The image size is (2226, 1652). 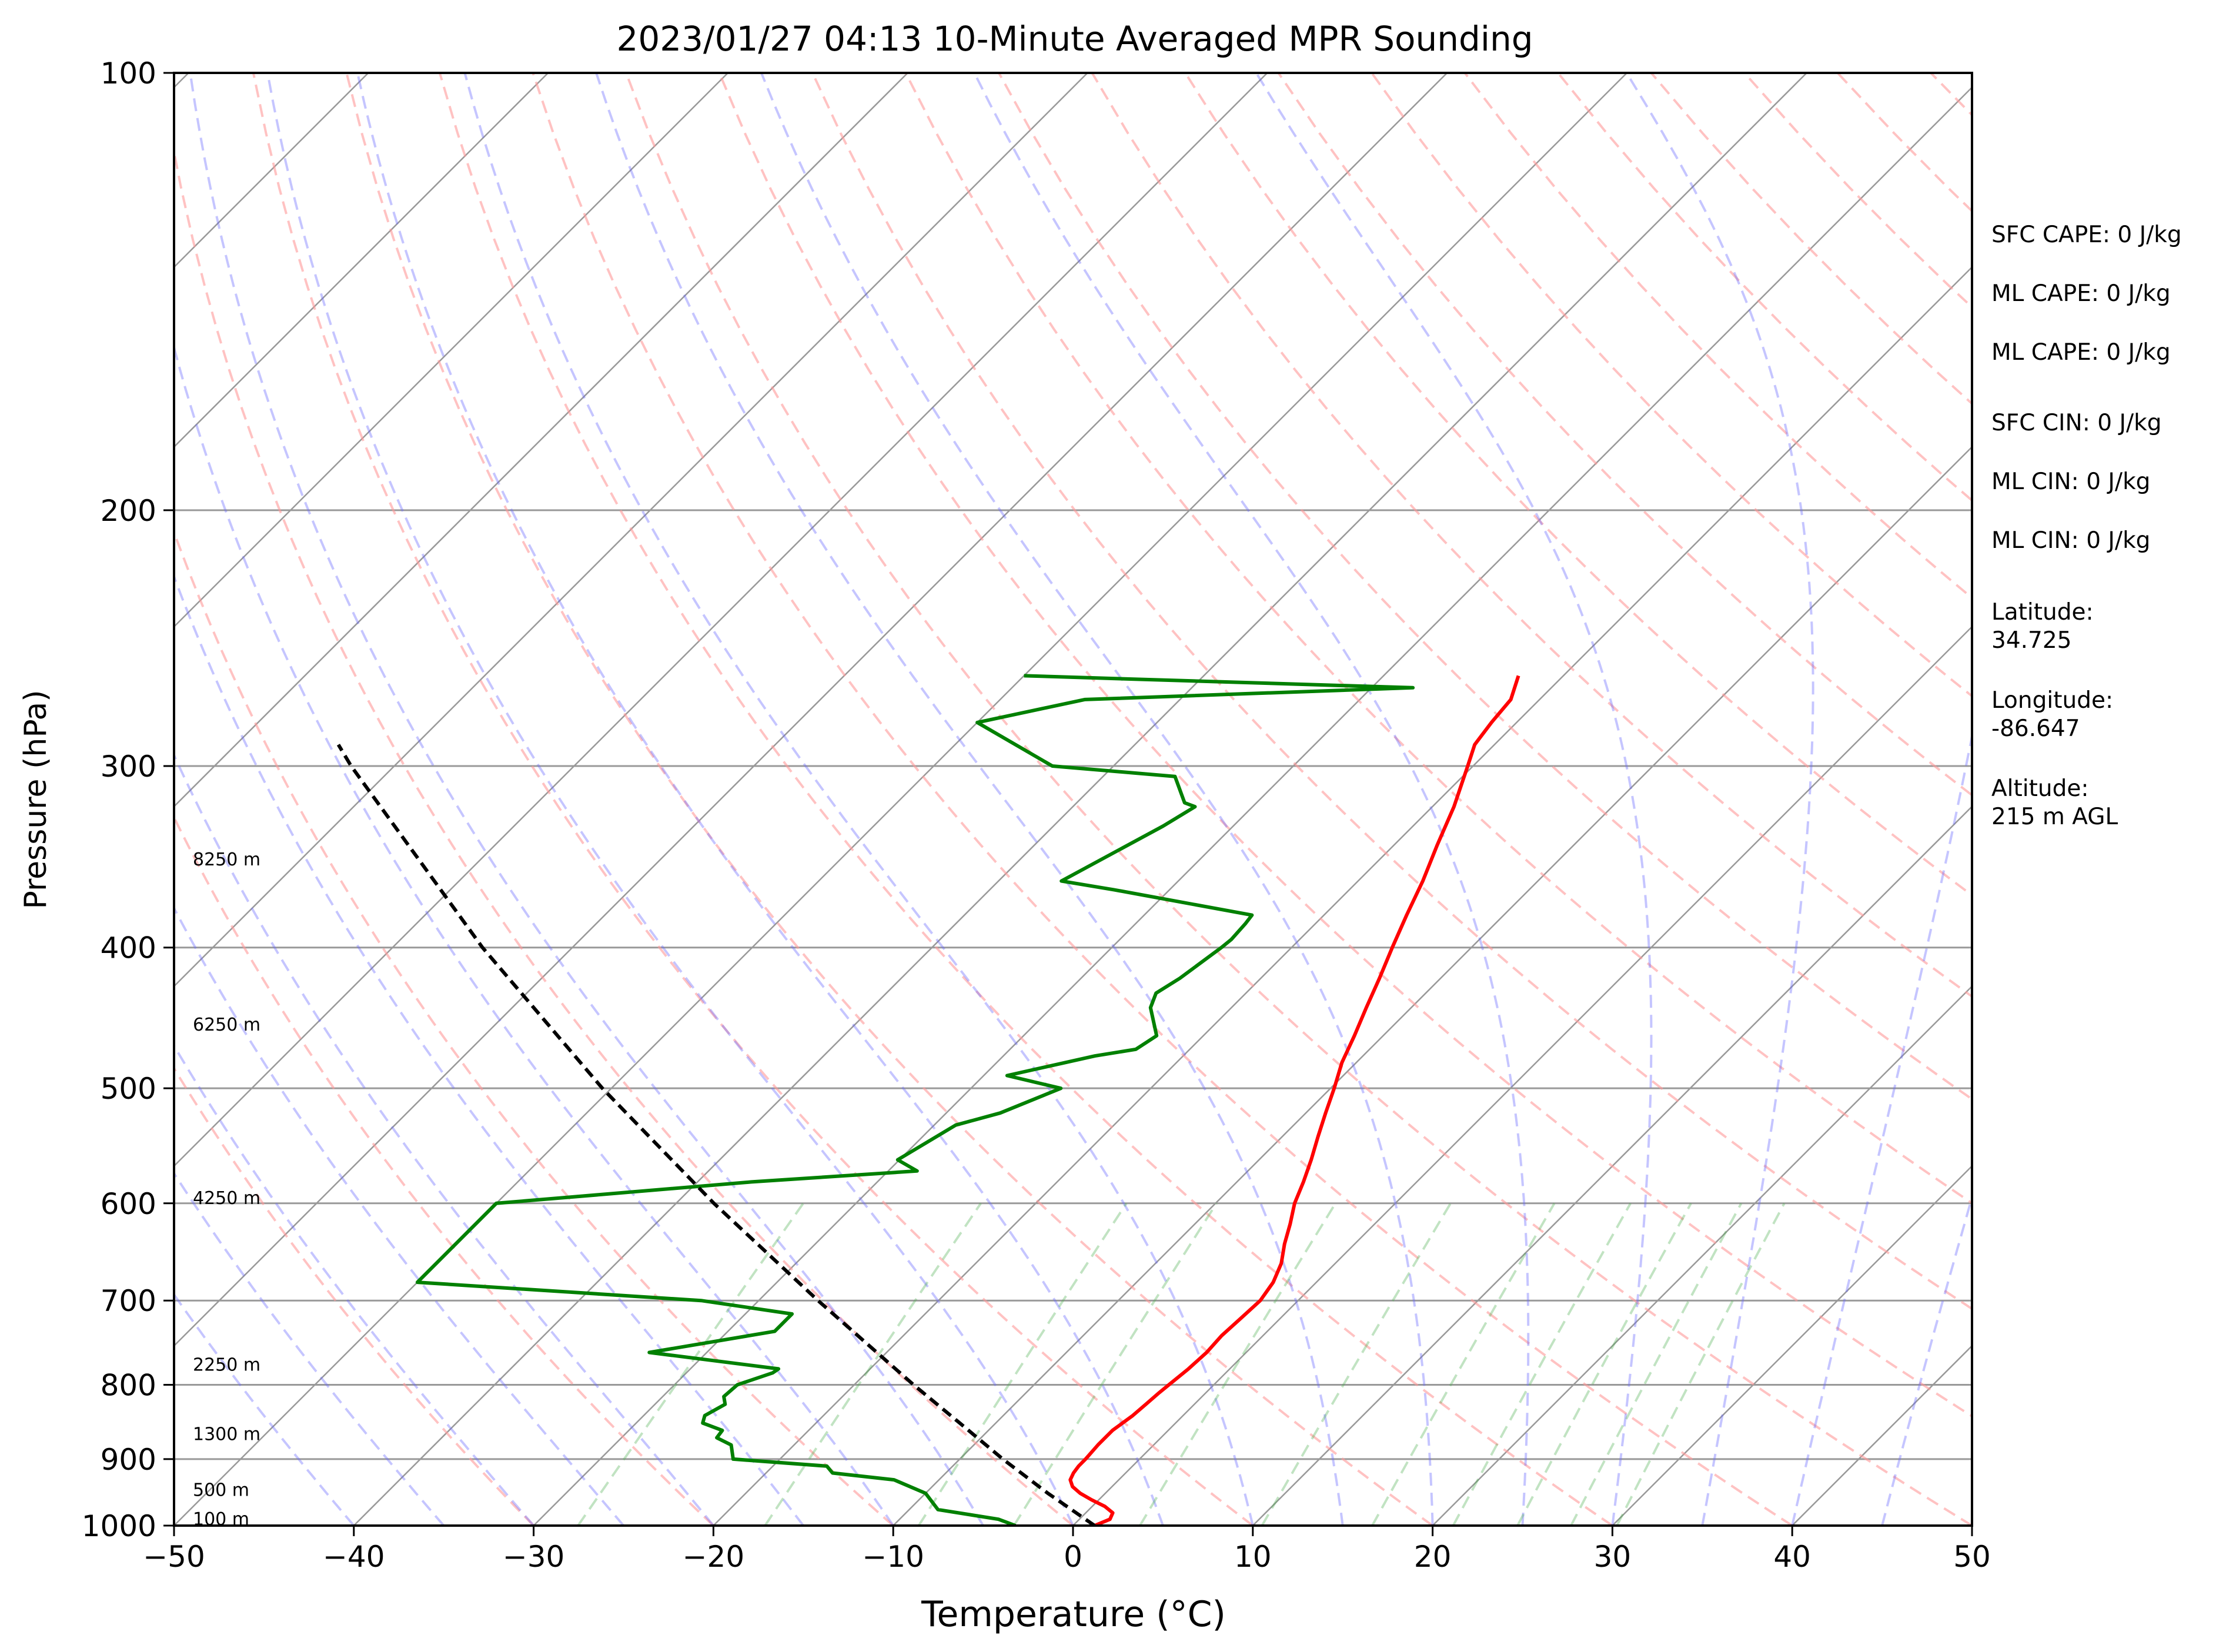 What do you see at coordinates (129, 1204) in the screenshot?
I see `y-tick-label: 600` at bounding box center [129, 1204].